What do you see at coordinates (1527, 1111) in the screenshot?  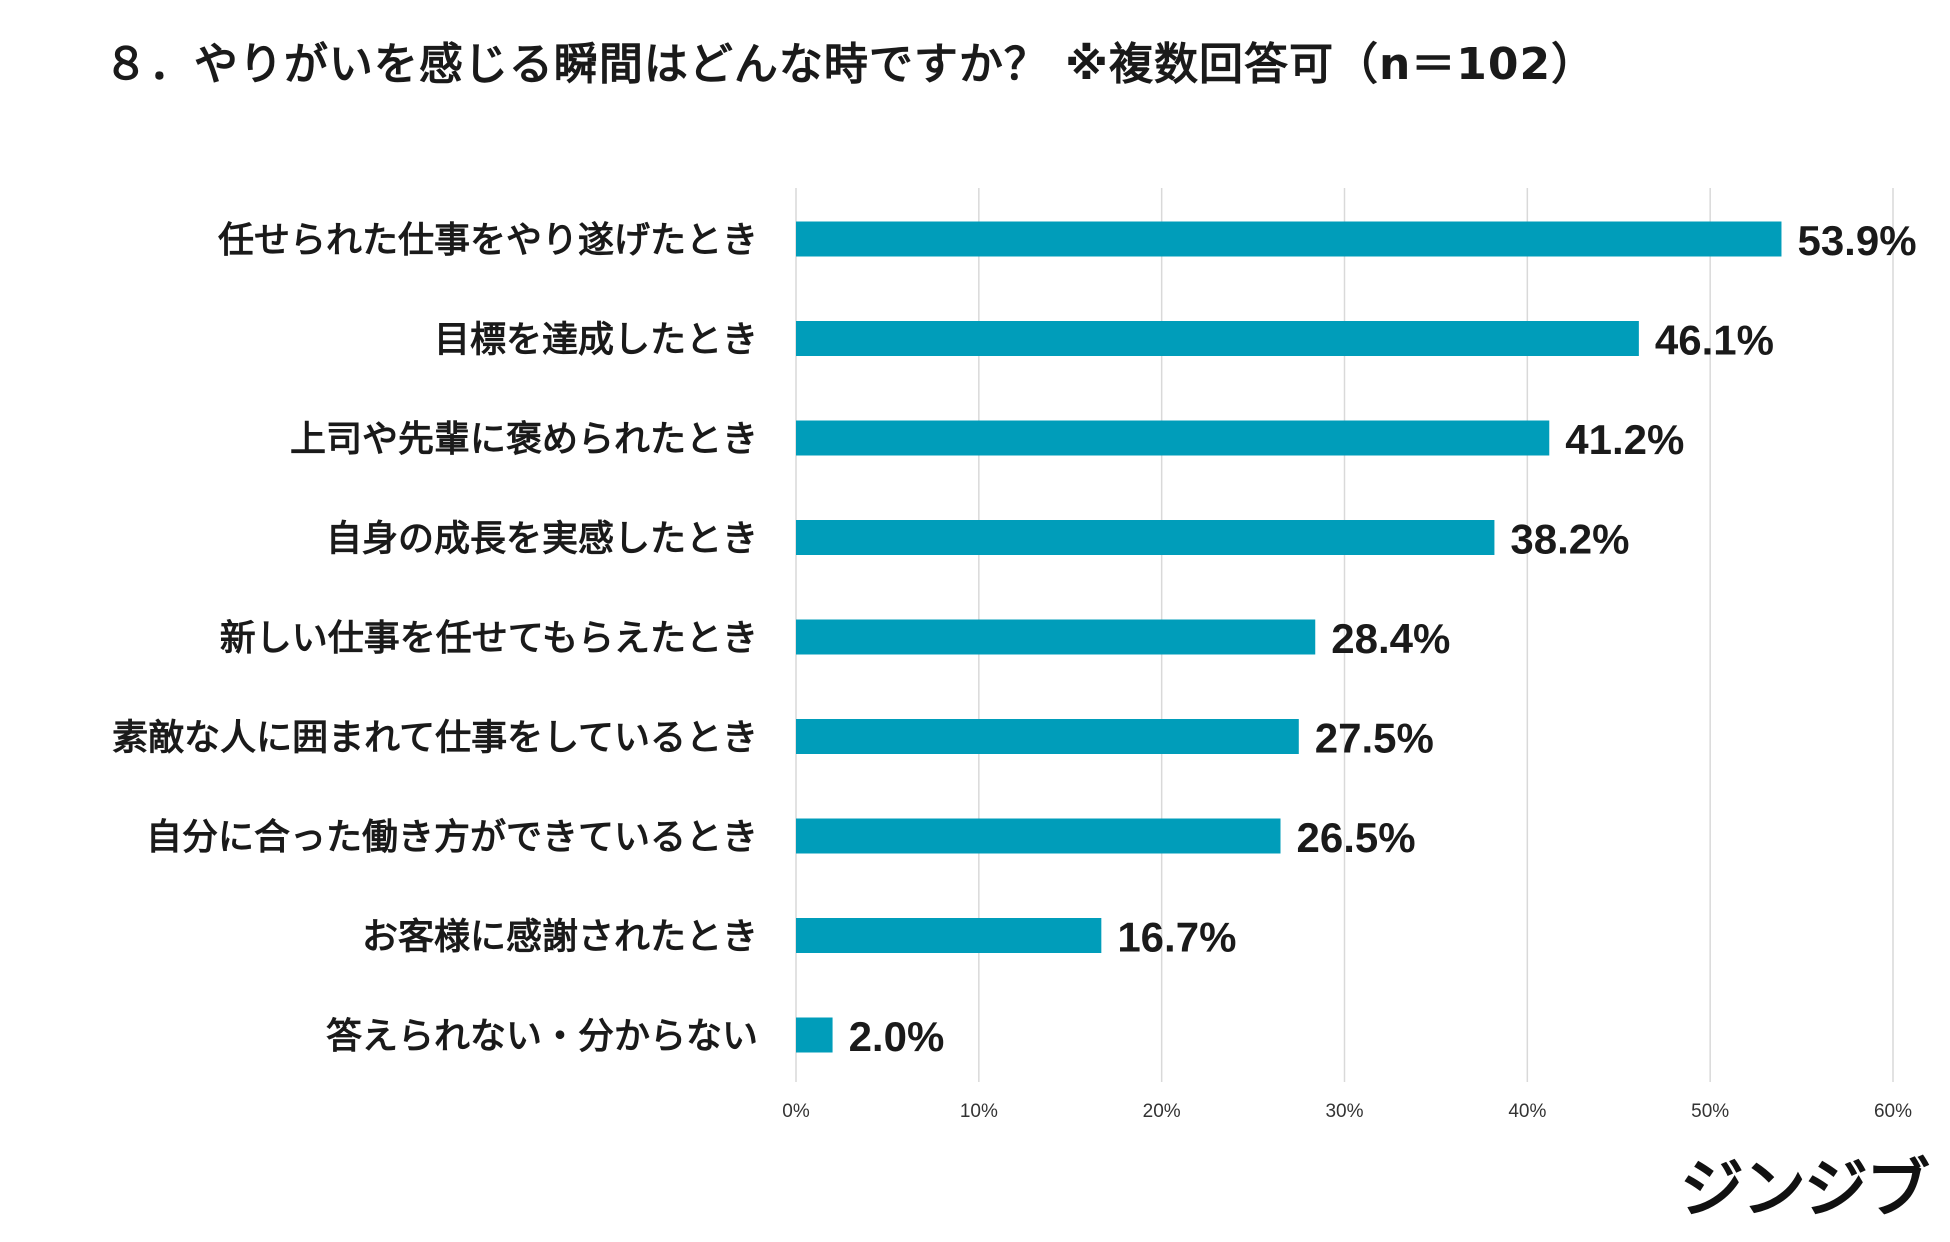 I see `x-tick-label: 40%` at bounding box center [1527, 1111].